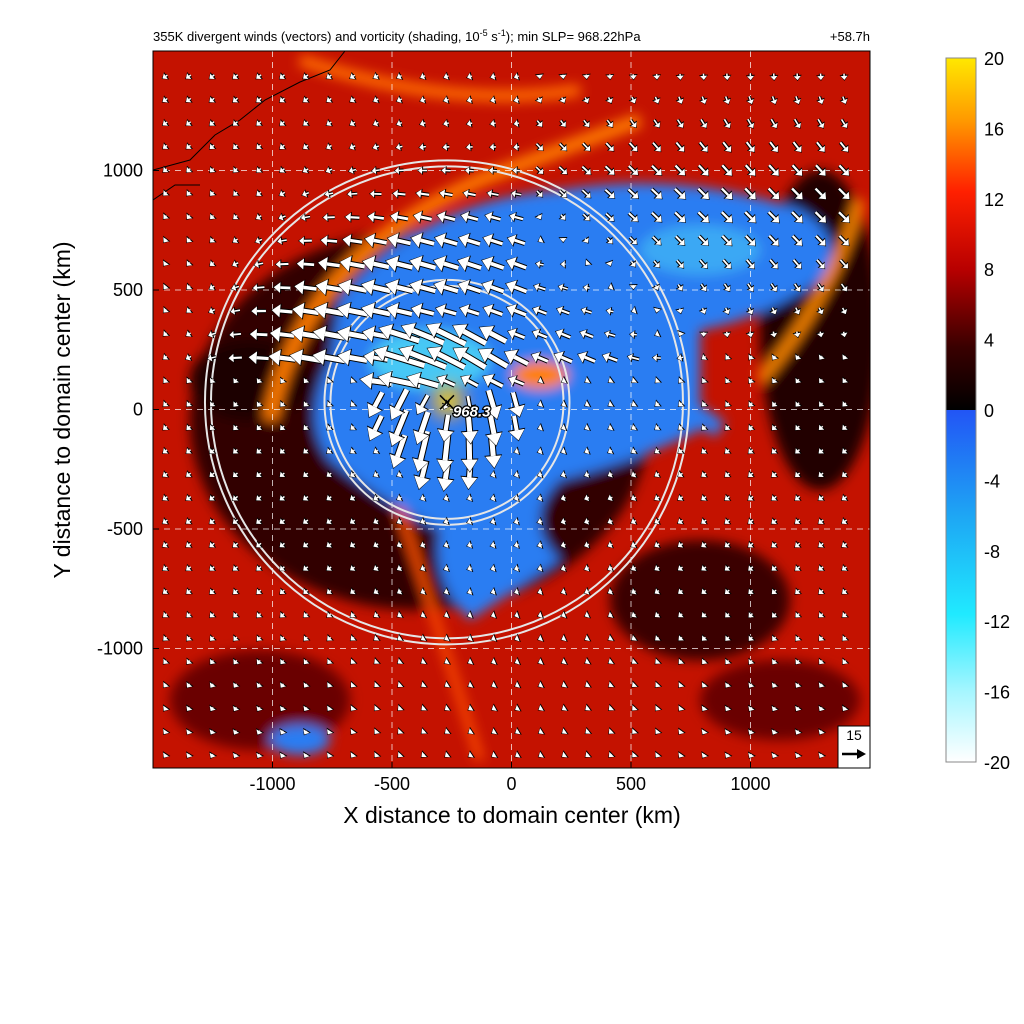  What do you see at coordinates (128, 290) in the screenshot?
I see `y-tick-label: 500` at bounding box center [128, 290].